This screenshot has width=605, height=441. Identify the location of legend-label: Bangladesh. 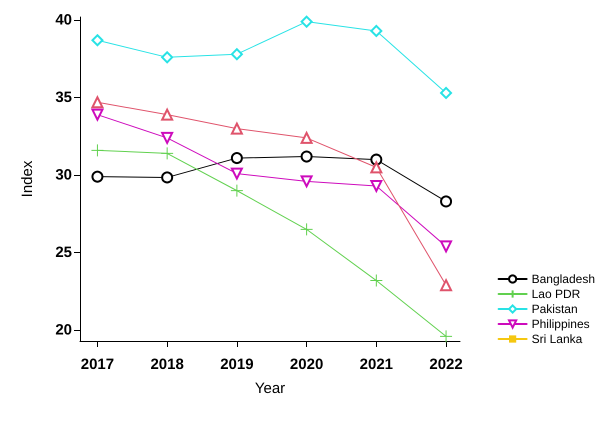
(564, 279).